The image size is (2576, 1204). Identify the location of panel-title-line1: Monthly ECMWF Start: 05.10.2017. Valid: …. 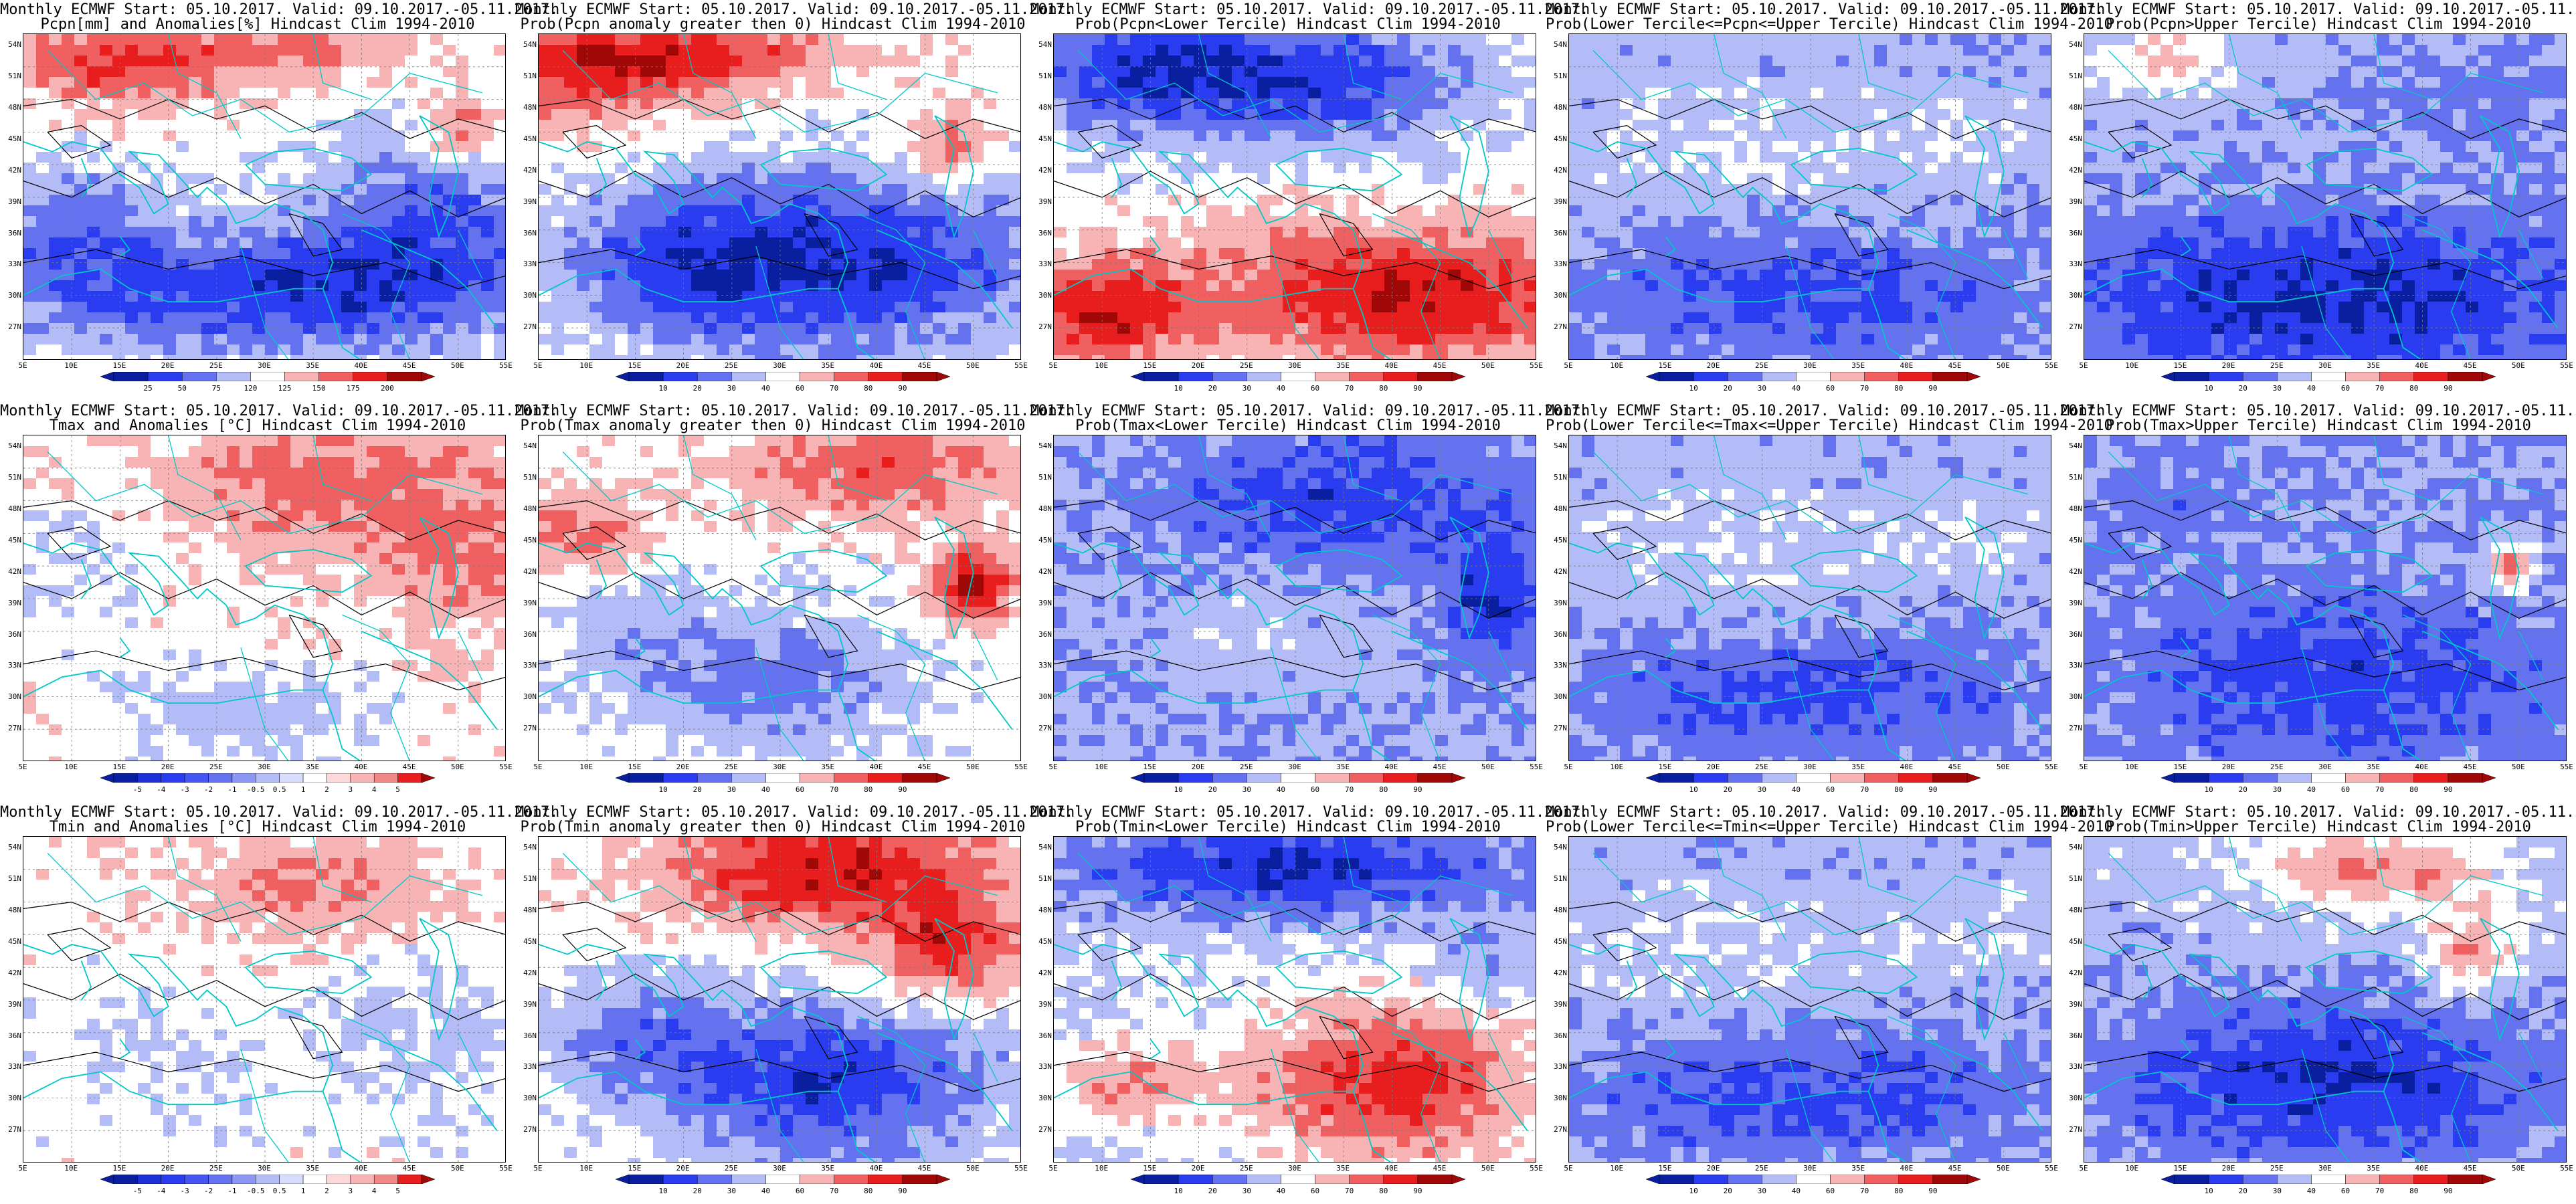
(2318, 9).